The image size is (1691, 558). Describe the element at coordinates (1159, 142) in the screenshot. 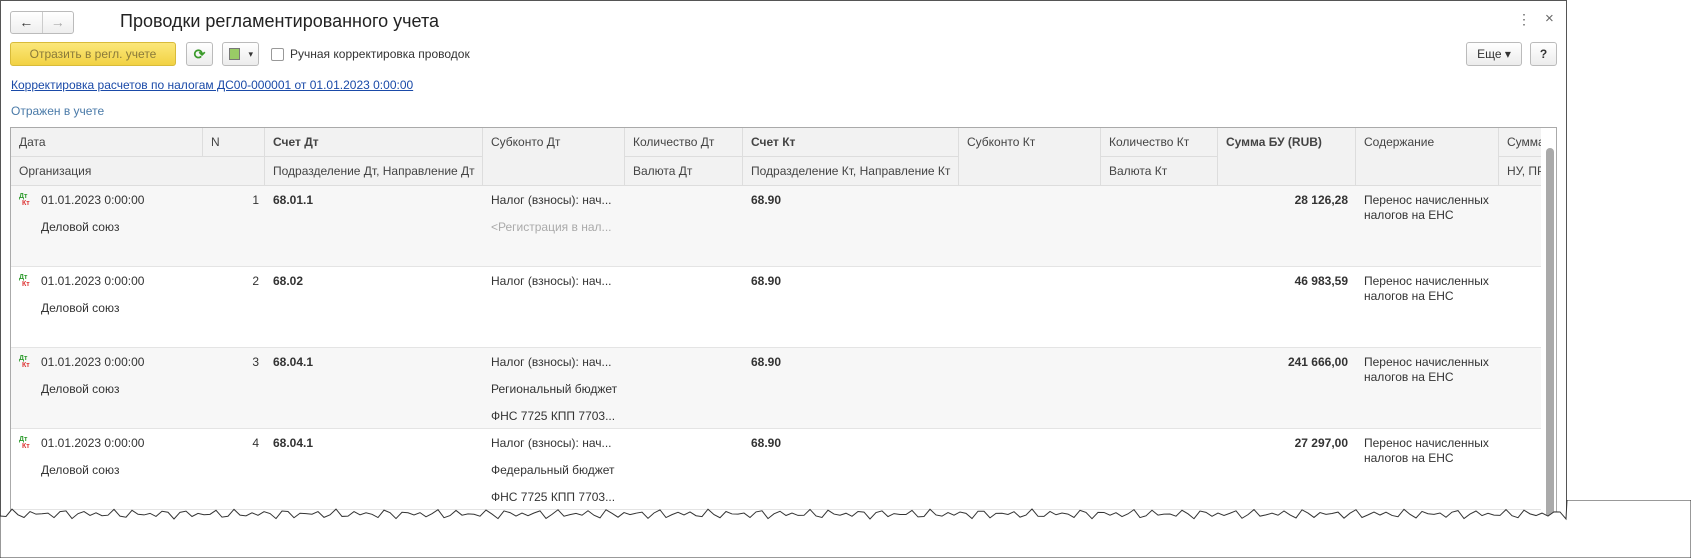

I see `col-qty-kt: Количество Кт` at that location.